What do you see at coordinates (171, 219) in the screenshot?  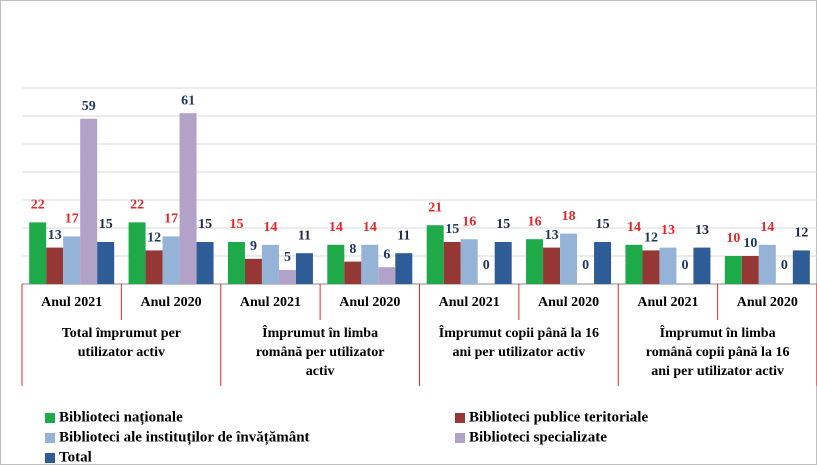 I see `value-label: 17` at bounding box center [171, 219].